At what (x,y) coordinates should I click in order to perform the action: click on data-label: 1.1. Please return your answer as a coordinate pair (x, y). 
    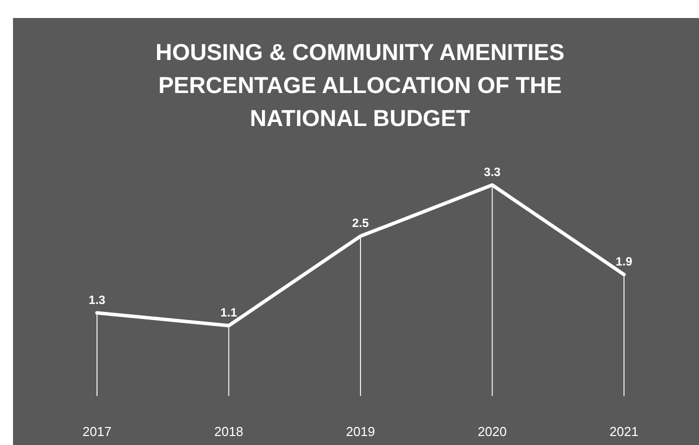
    Looking at the image, I should click on (229, 313).